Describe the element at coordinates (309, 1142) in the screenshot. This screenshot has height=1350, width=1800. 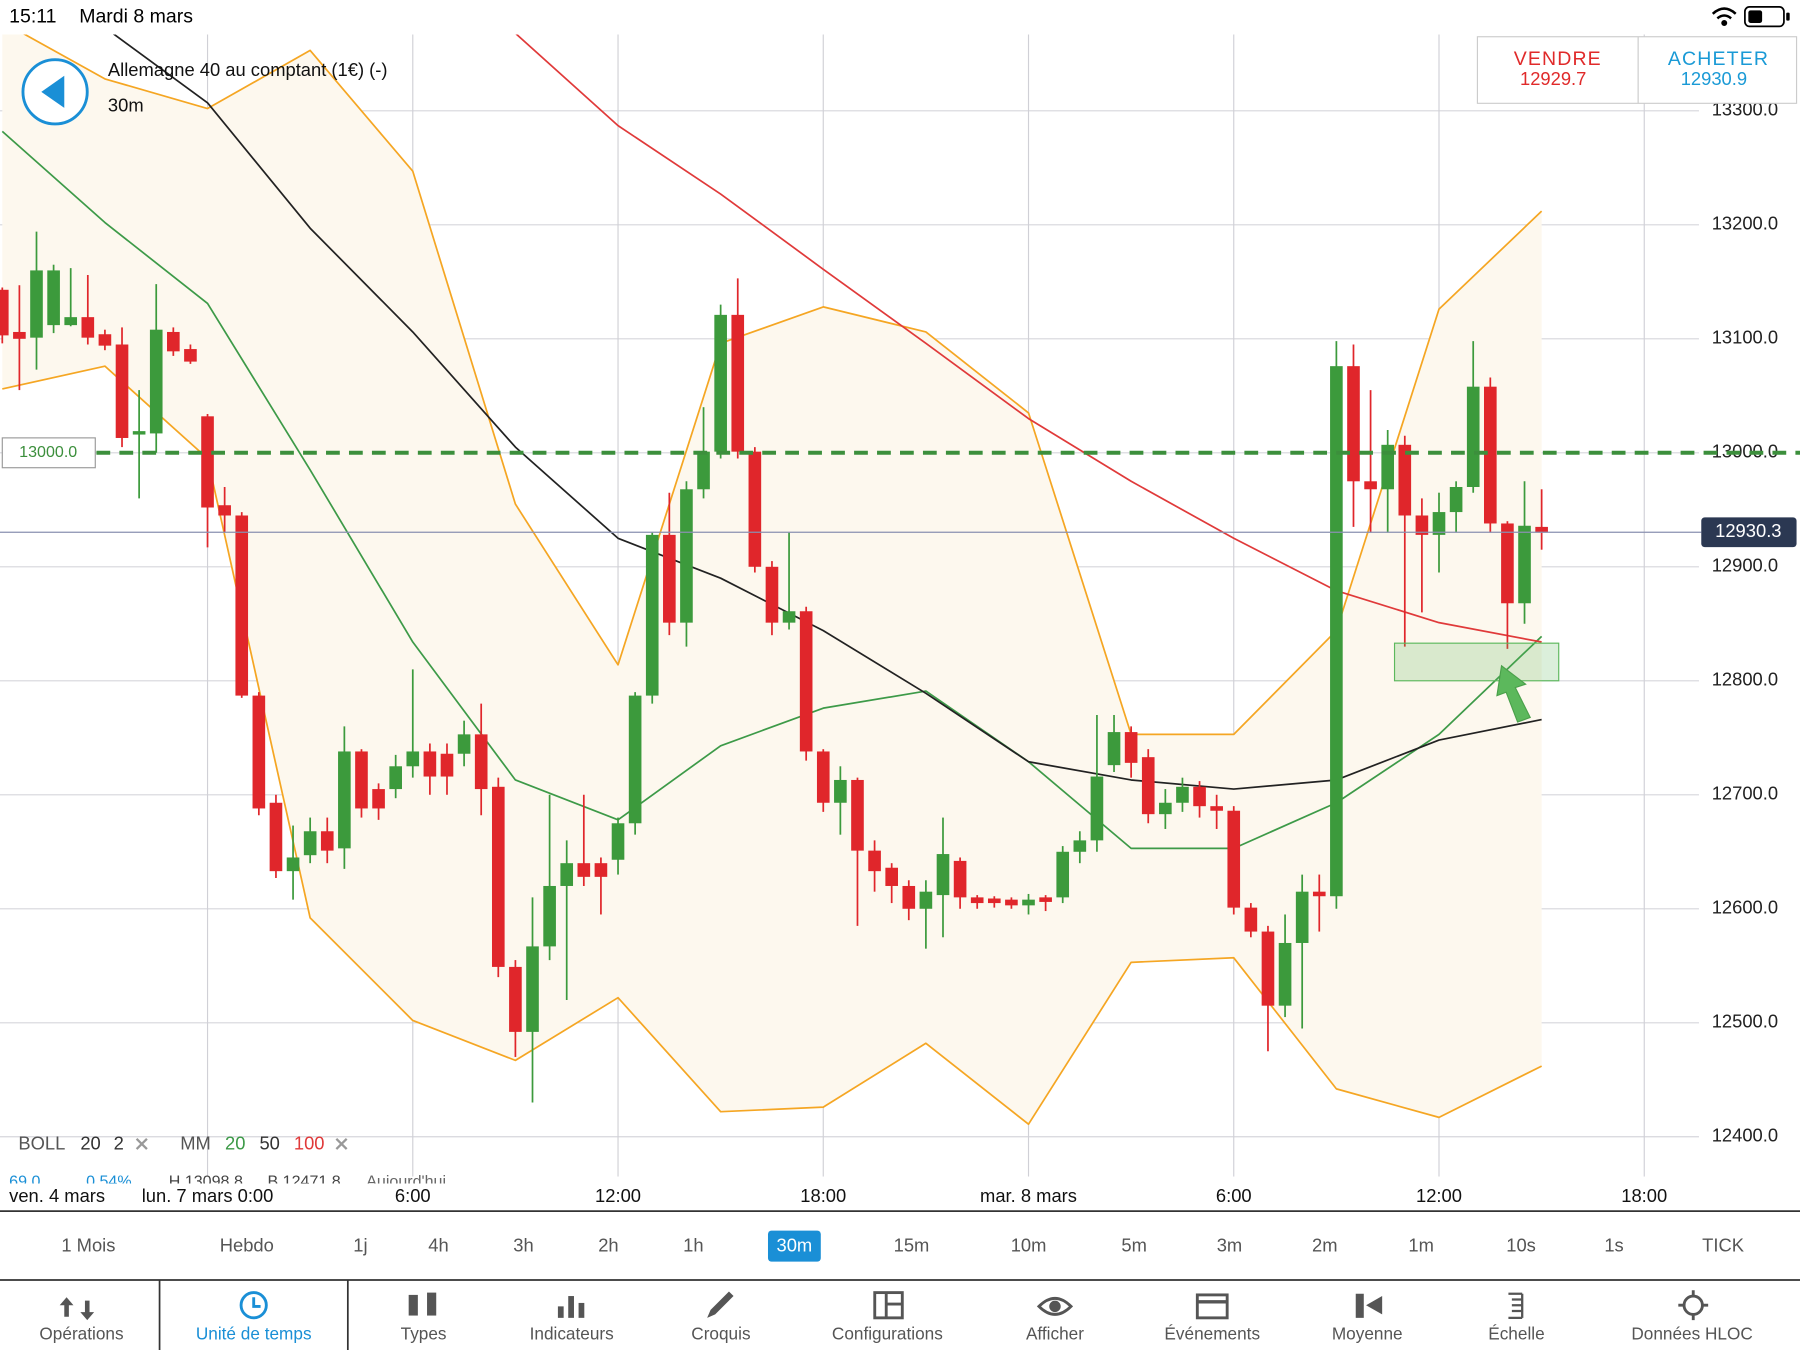
I see `ma-period: 100` at that location.